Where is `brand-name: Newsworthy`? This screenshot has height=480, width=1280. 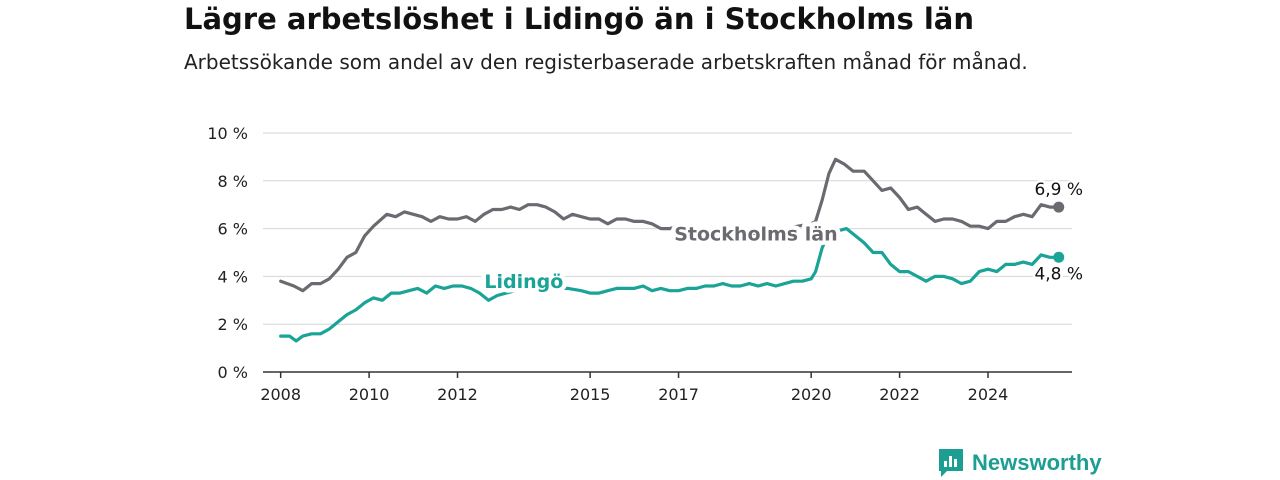
brand-name: Newsworthy is located at coordinates (1037, 462).